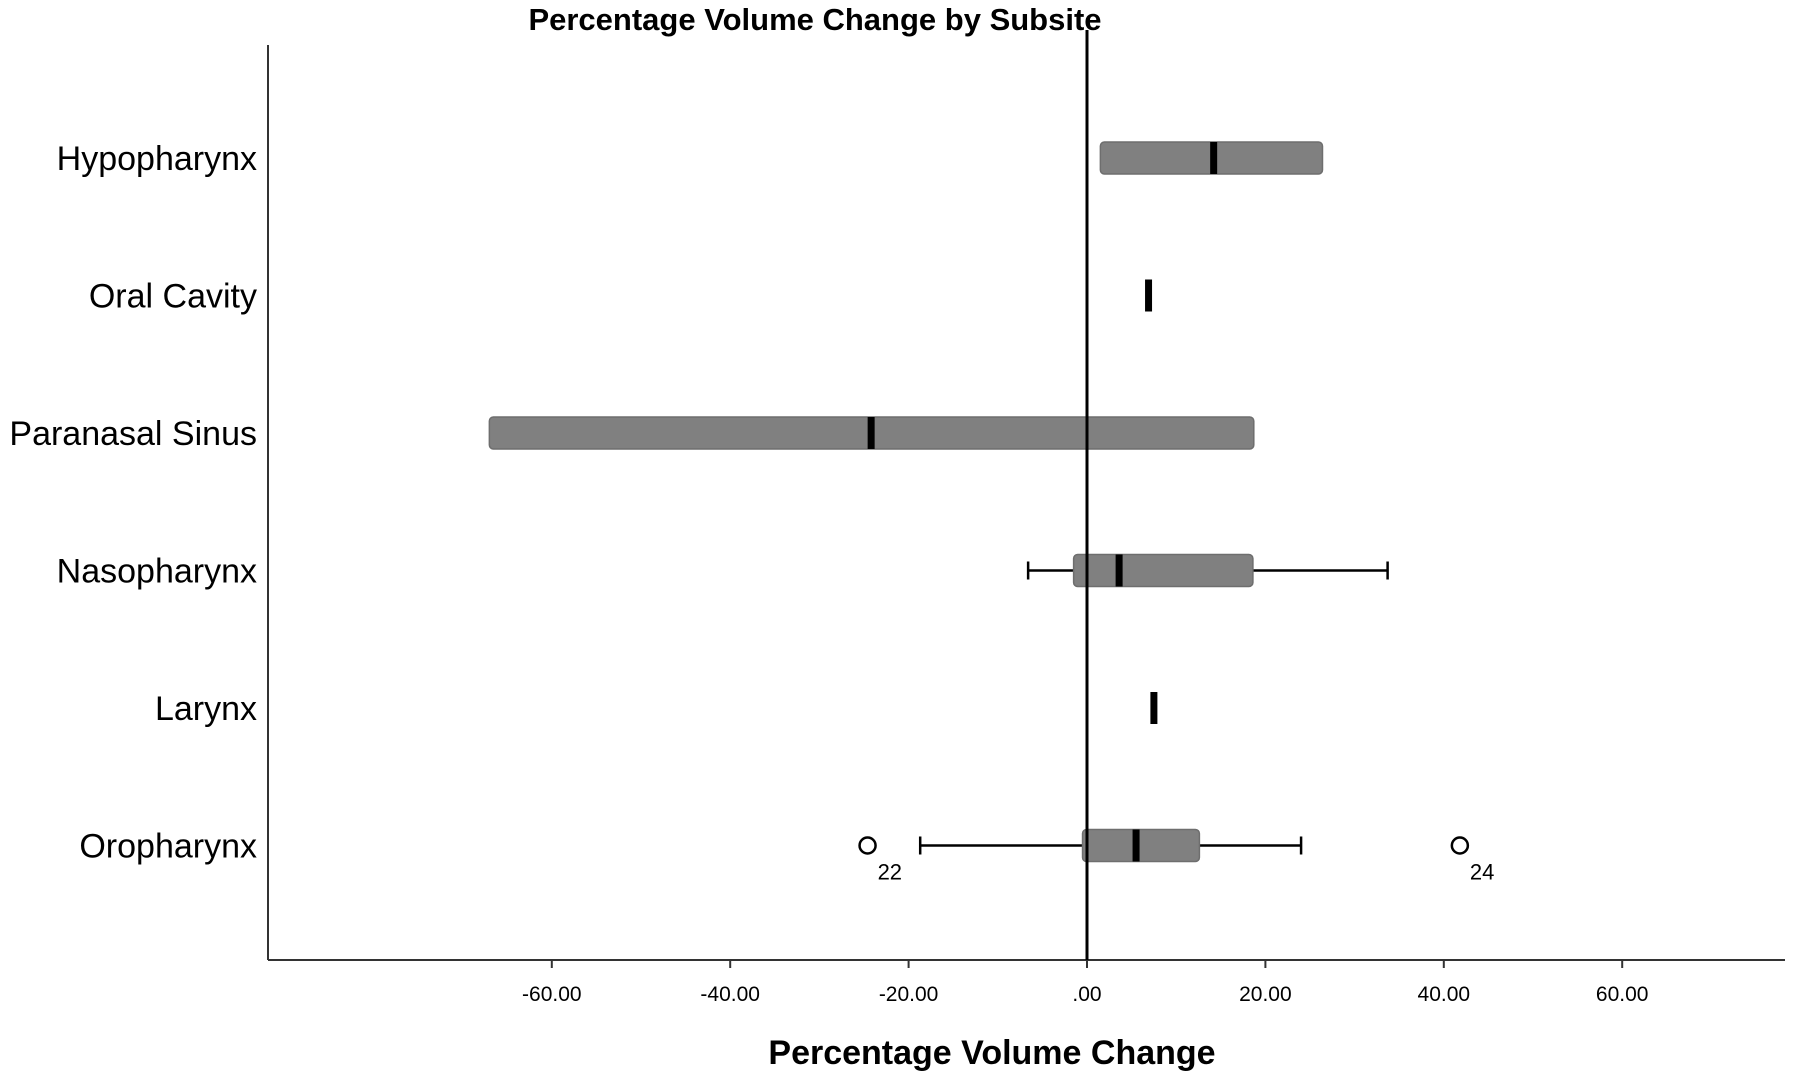 The width and height of the screenshot is (1800, 1076). I want to click on y-category-label: Nasopharynx, so click(157, 572).